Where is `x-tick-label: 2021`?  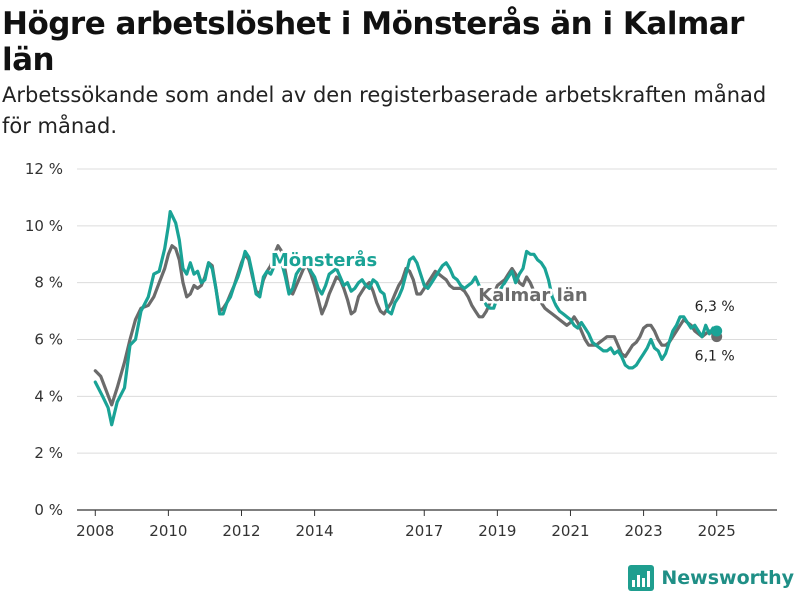 x-tick-label: 2021 is located at coordinates (570, 531).